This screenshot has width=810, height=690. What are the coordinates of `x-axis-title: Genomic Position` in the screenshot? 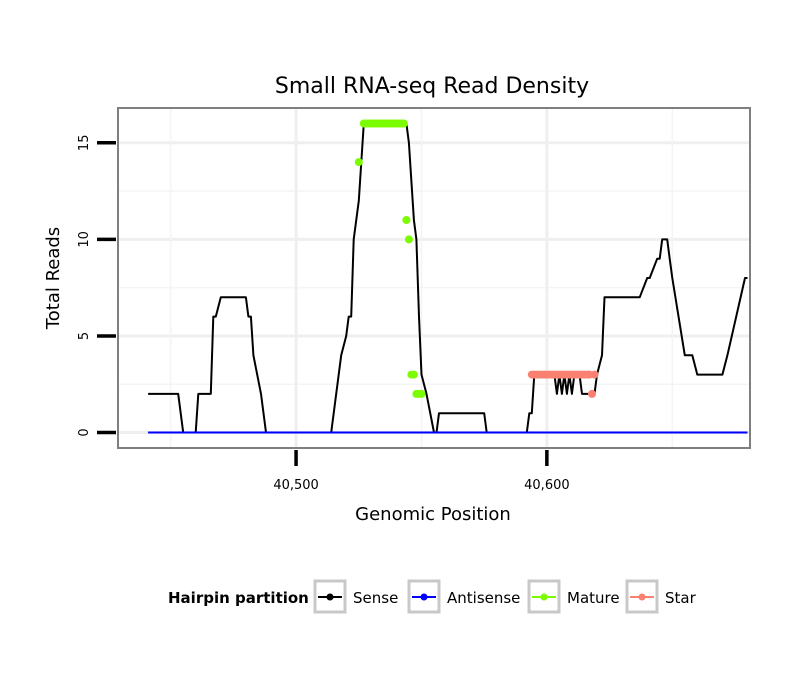 It's located at (433, 514).